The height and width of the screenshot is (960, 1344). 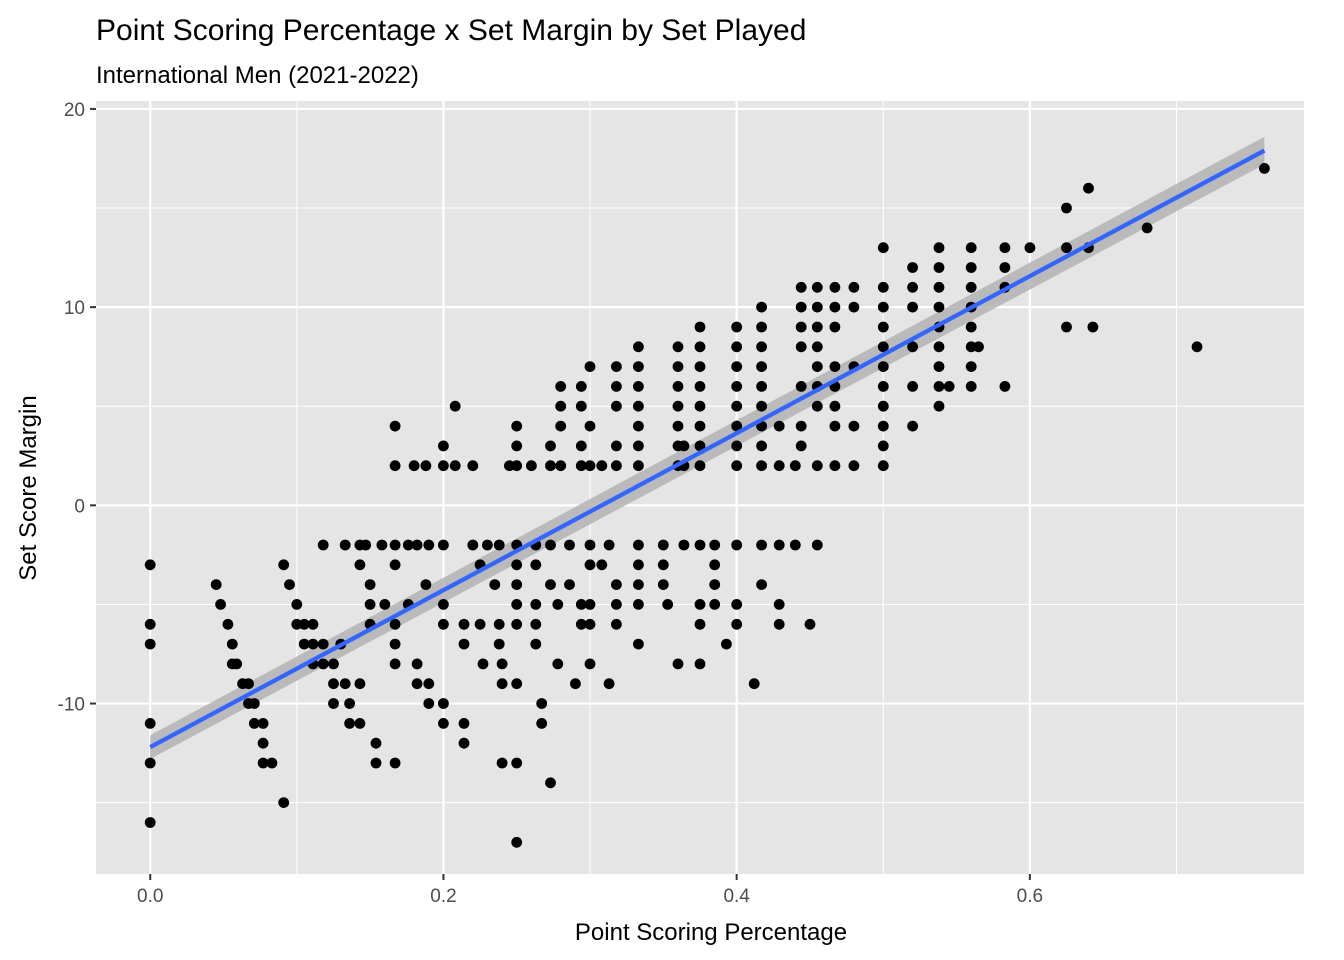 I want to click on chart-subtitle: International Men (2021-2022), so click(x=257, y=75).